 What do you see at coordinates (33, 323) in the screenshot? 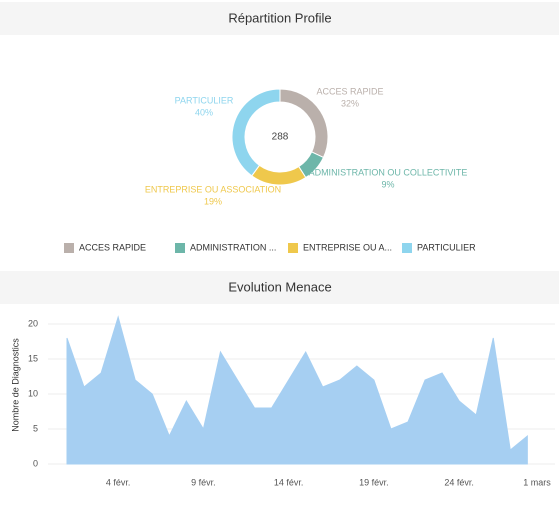
I see `y-tick-label: 20` at bounding box center [33, 323].